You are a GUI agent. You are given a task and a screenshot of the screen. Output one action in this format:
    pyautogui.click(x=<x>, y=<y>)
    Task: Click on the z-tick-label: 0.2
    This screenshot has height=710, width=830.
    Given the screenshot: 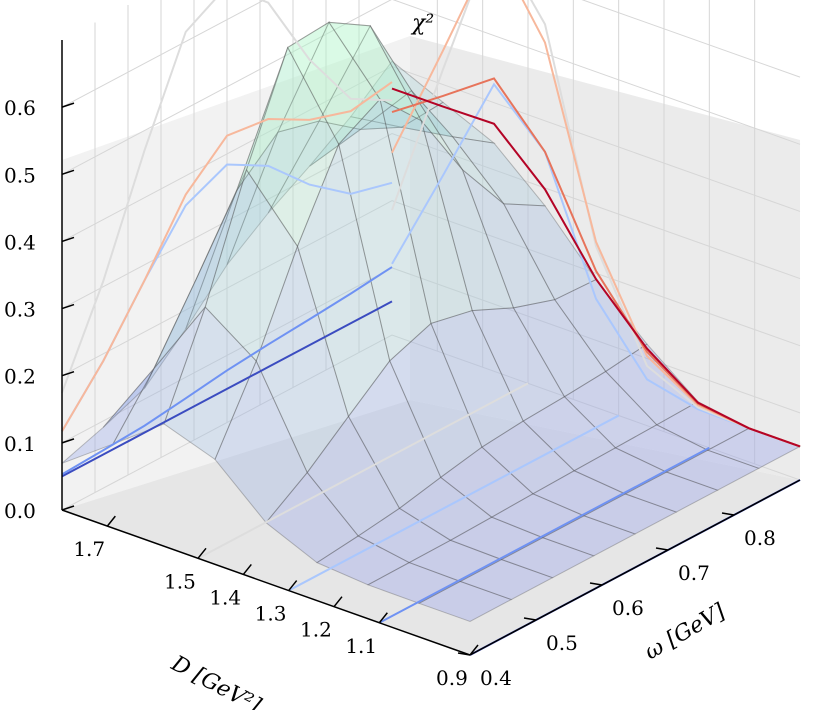 What is the action you would take?
    pyautogui.click(x=20, y=377)
    